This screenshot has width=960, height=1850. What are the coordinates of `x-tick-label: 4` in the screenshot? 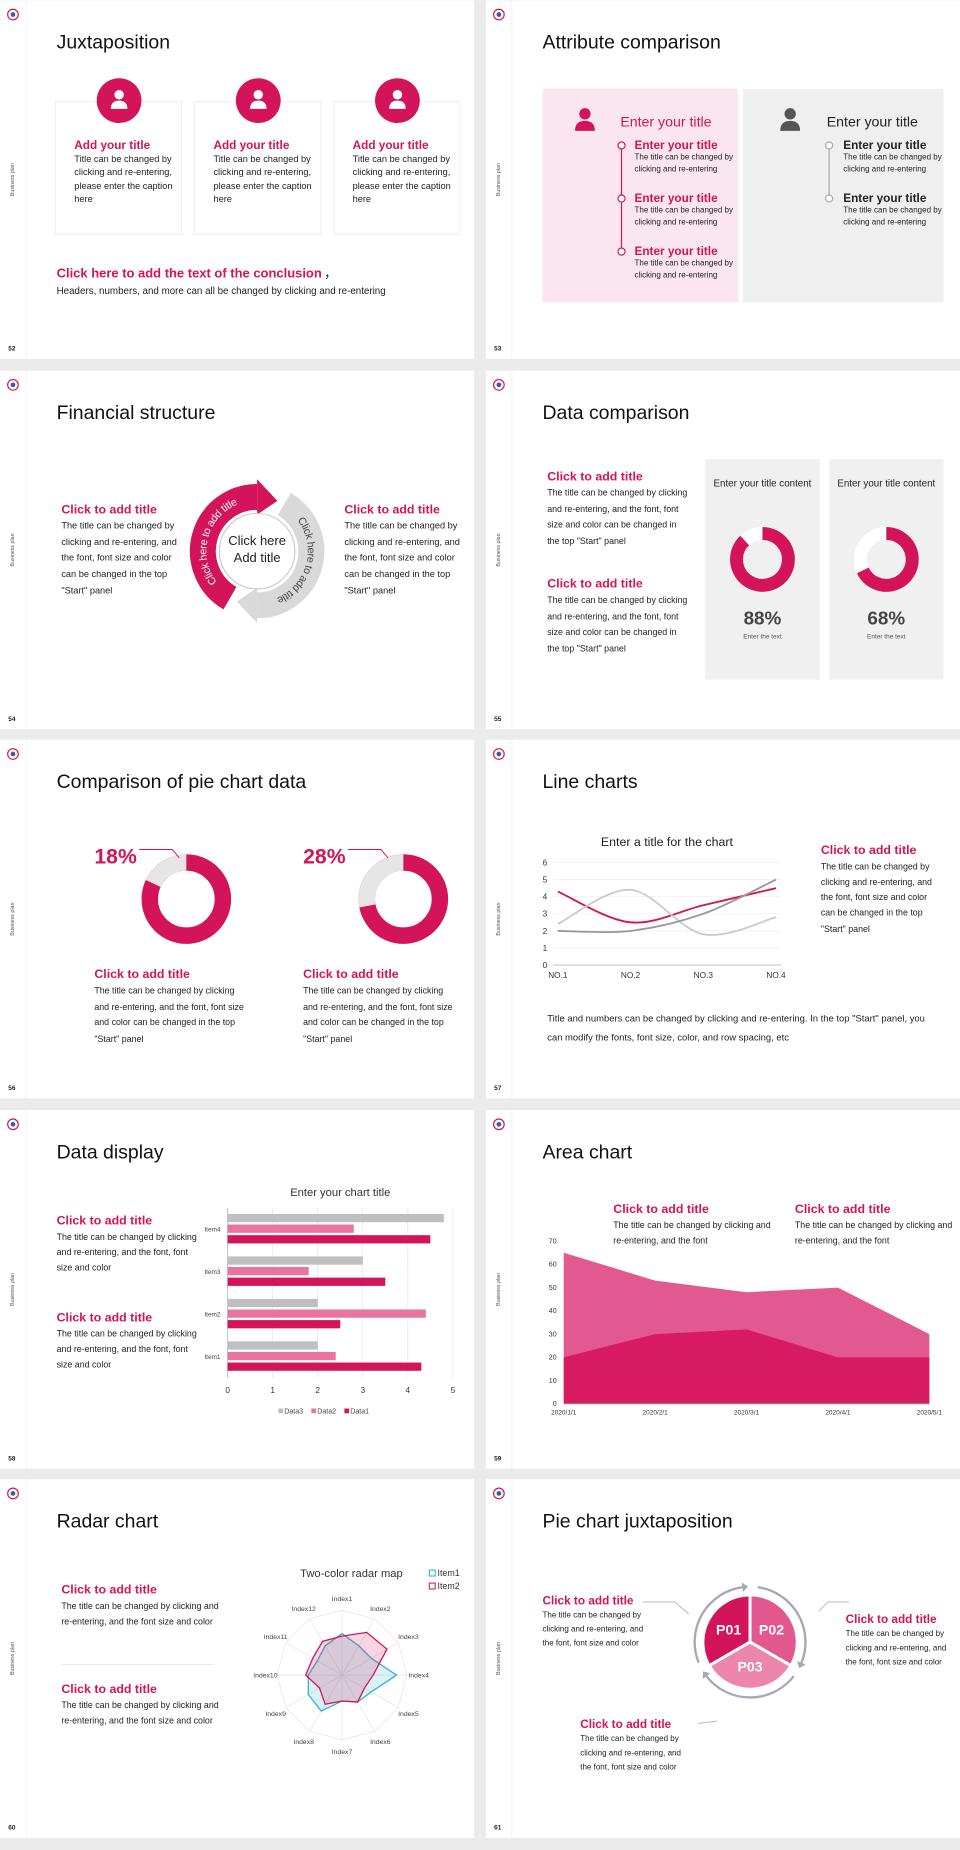 It's located at (408, 1390).